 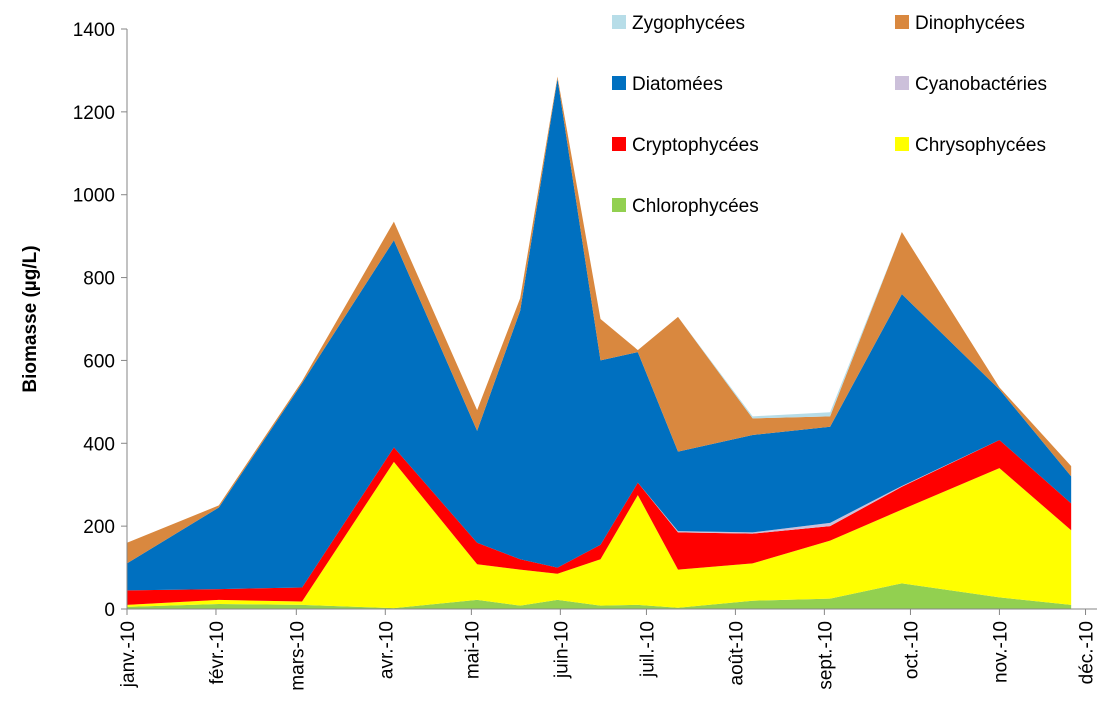 What do you see at coordinates (677, 84) in the screenshot?
I see `legend-label: Diatomées` at bounding box center [677, 84].